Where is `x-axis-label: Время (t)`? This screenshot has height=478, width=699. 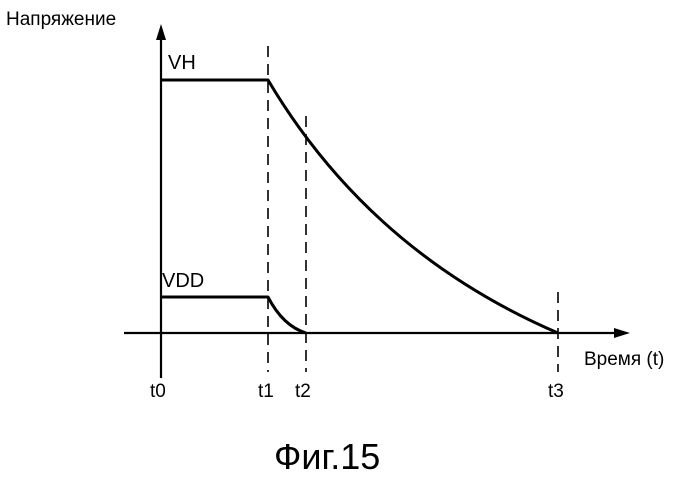 x-axis-label: Время (t) is located at coordinates (624, 359).